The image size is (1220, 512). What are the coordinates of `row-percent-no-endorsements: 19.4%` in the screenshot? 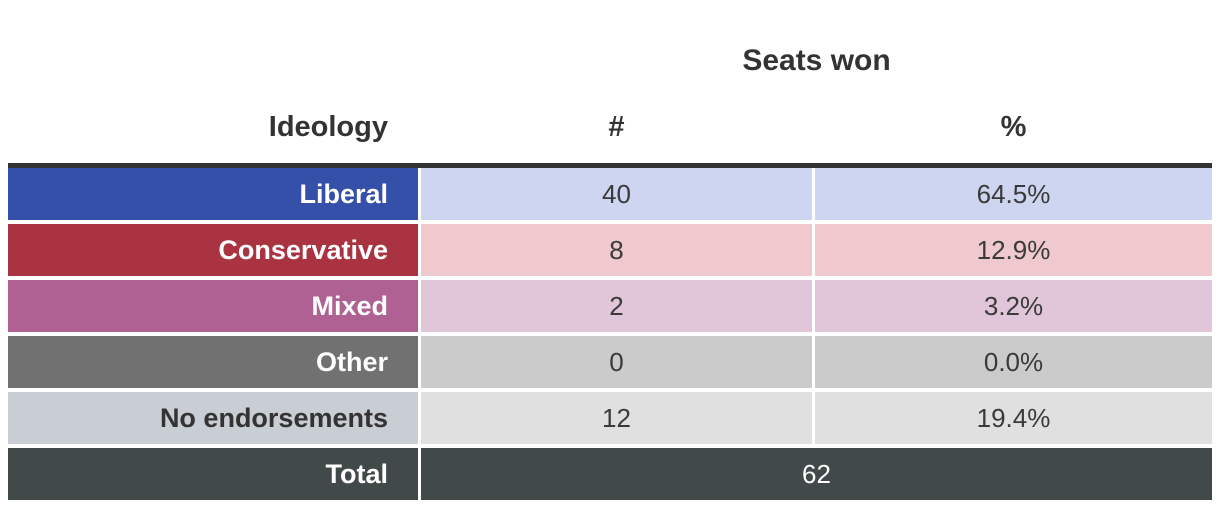 It's located at (1013, 418).